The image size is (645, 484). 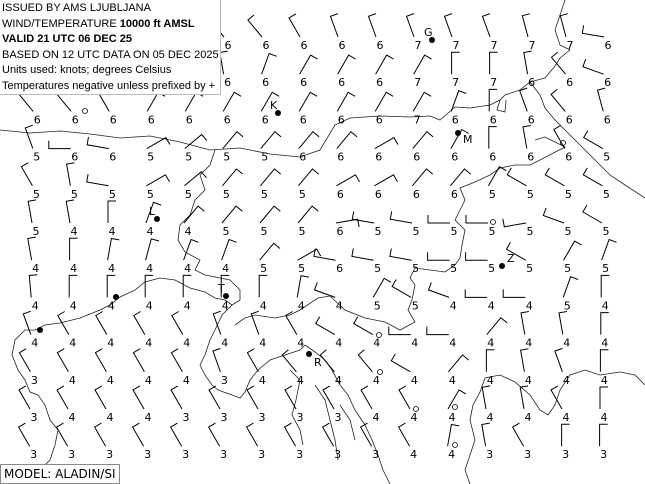 I want to click on level-line: WIND/TEMPERATURE 10000 ft AMSL, so click(x=111, y=25).